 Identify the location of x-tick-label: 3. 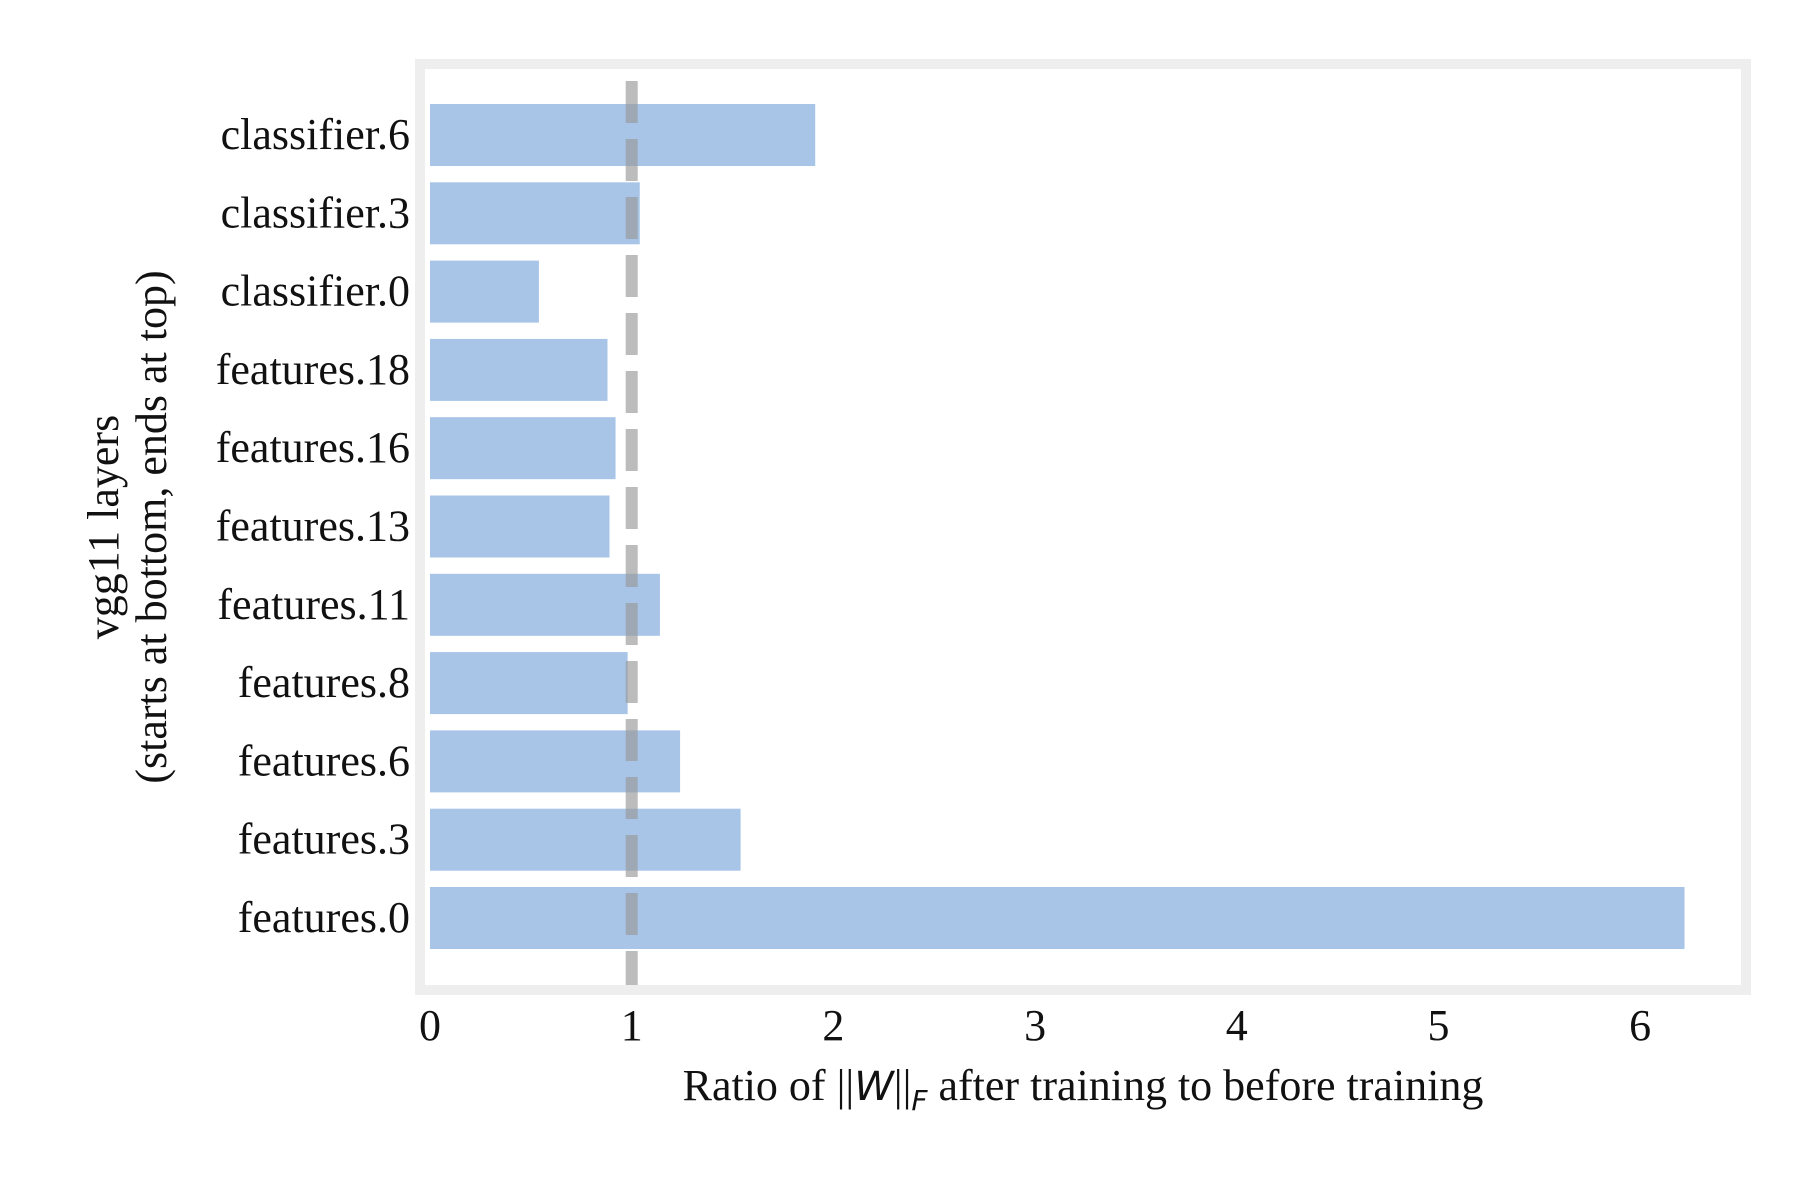
(1035, 1025).